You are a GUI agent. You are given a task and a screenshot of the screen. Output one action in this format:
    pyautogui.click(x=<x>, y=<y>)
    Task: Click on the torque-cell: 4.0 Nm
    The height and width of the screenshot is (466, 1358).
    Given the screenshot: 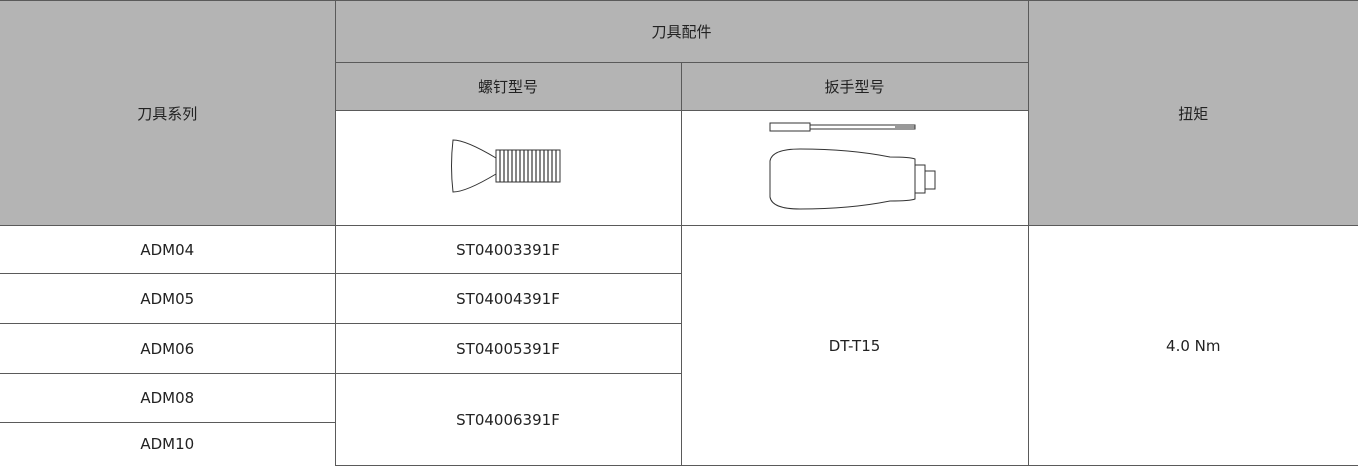 What is the action you would take?
    pyautogui.click(x=1192, y=345)
    